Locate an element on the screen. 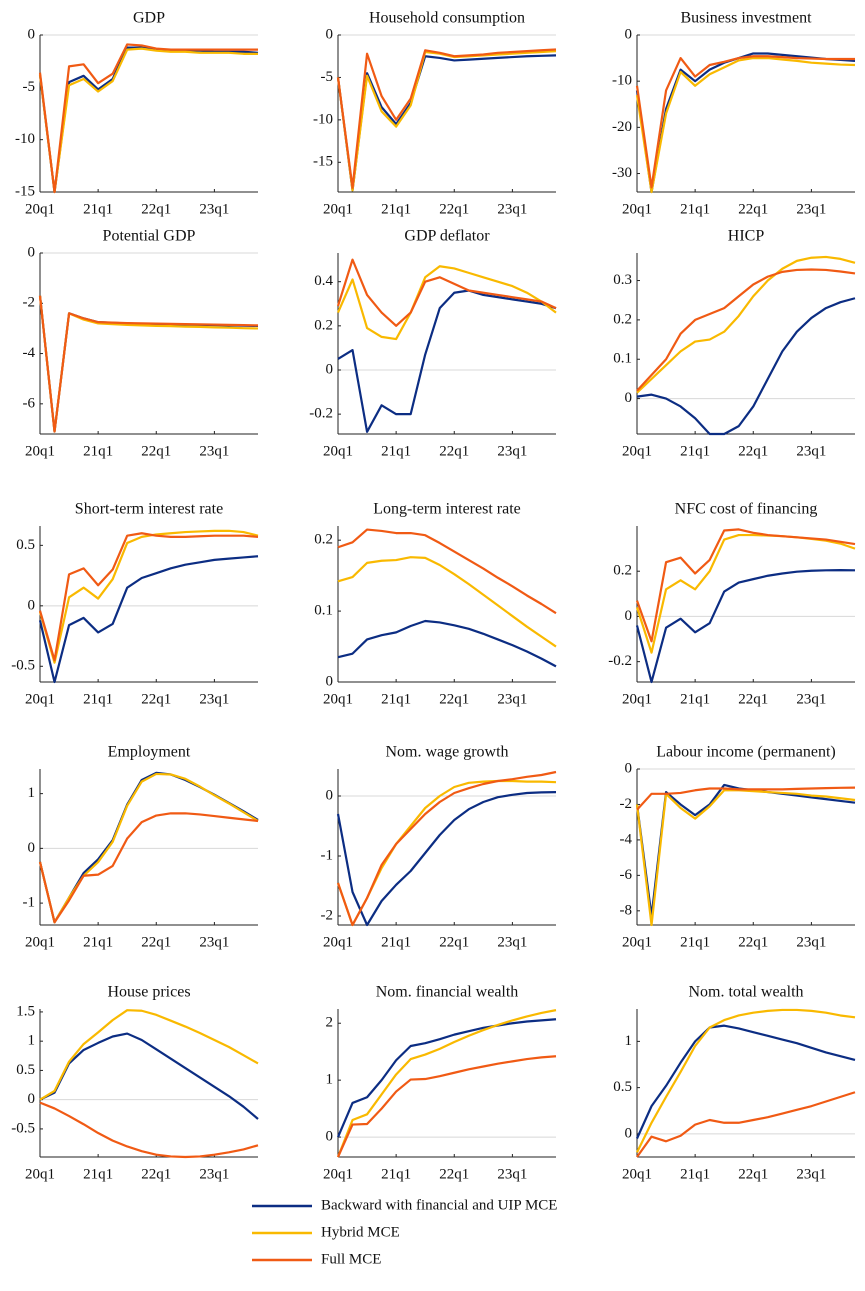 This screenshot has width=865, height=1291. chart-title: Nom. total wealth is located at coordinates (745, 992).